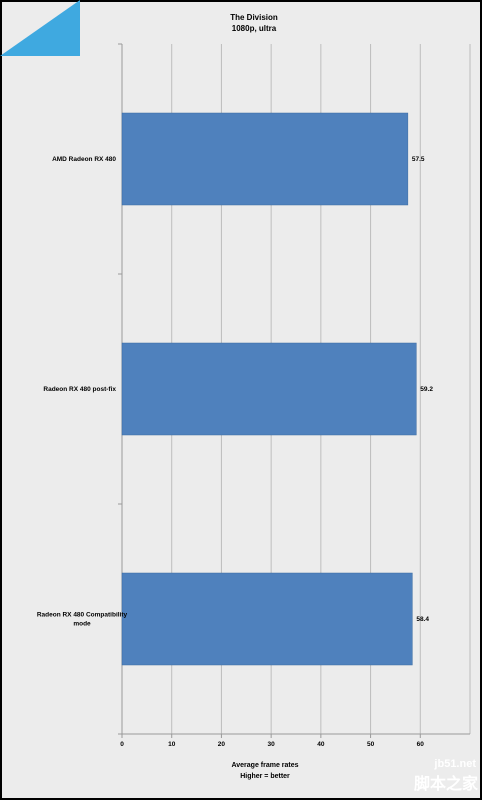  I want to click on x-tick-label: 40, so click(321, 744).